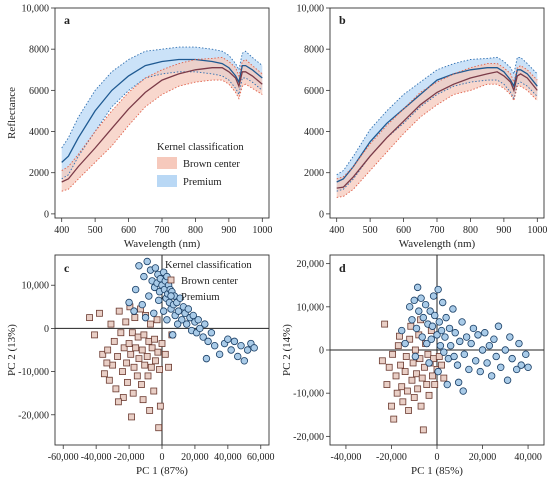 The image size is (550, 500). I want to click on y-axis-label: Reflectance, so click(12, 113).